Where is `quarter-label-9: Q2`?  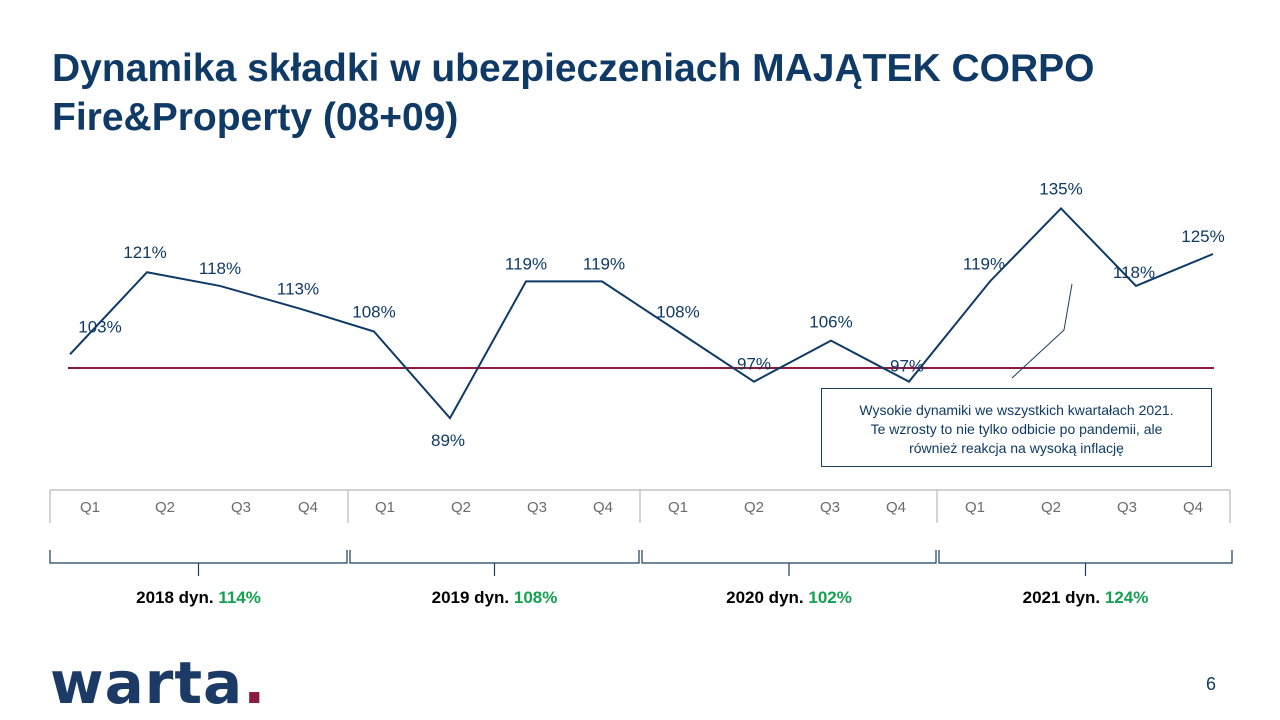
quarter-label-9: Q2 is located at coordinates (754, 507).